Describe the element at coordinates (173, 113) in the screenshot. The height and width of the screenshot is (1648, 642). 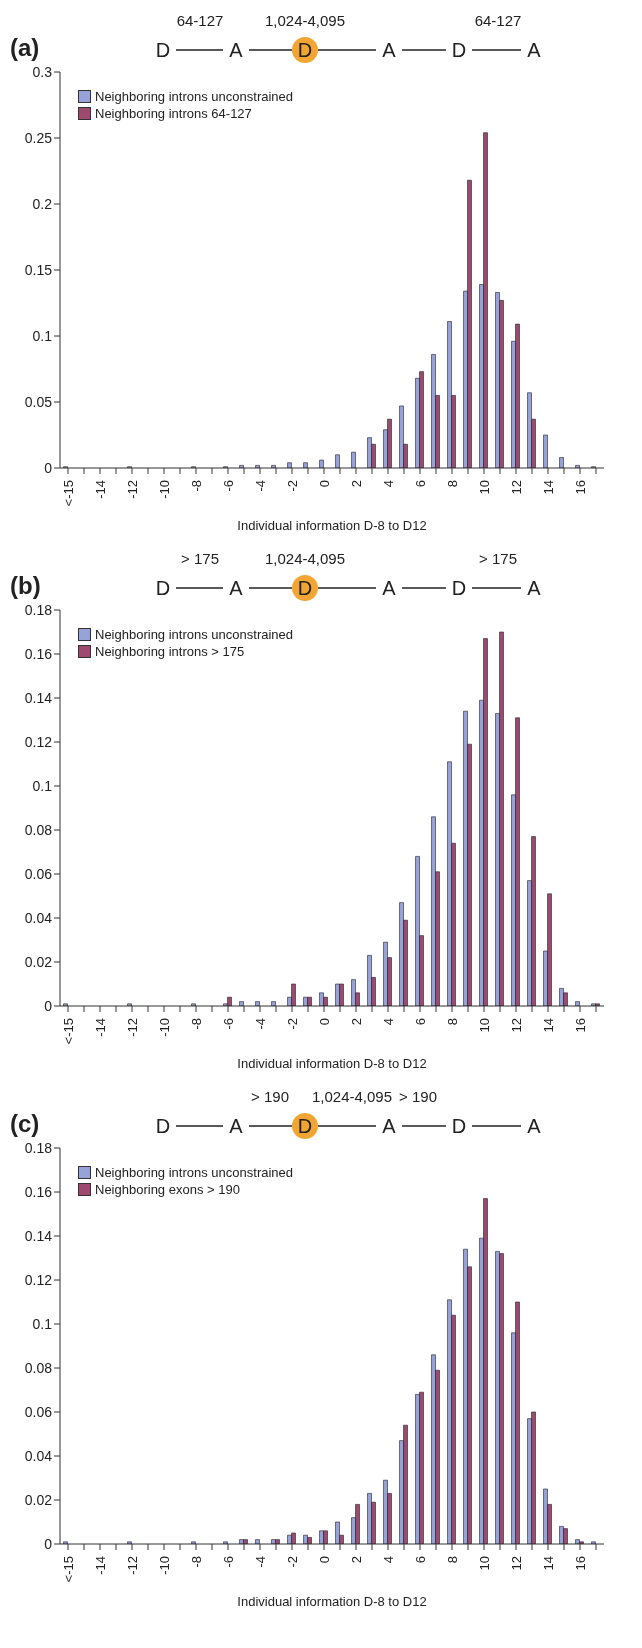
I see `legend-label: Neighboring introns 64-127` at that location.